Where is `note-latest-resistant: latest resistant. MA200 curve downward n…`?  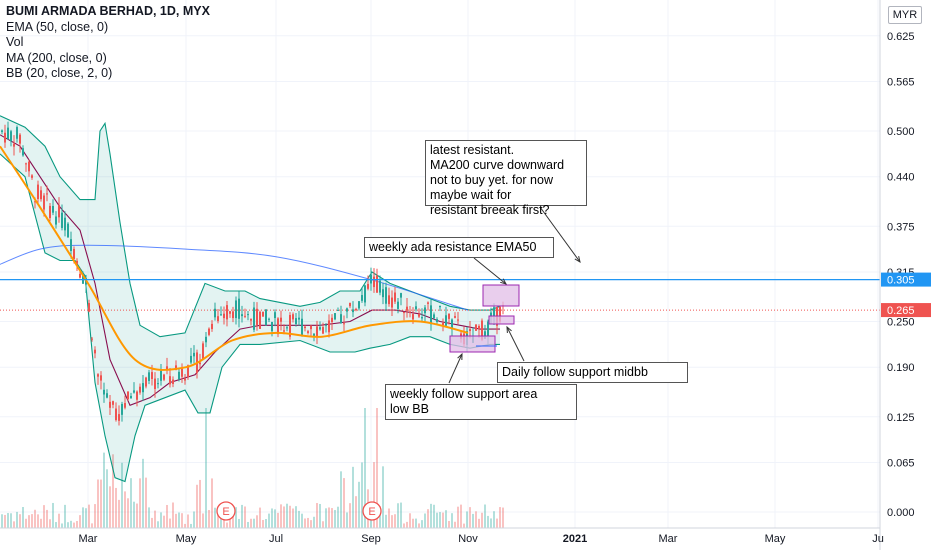 note-latest-resistant: latest resistant. MA200 curve downward n… is located at coordinates (506, 178).